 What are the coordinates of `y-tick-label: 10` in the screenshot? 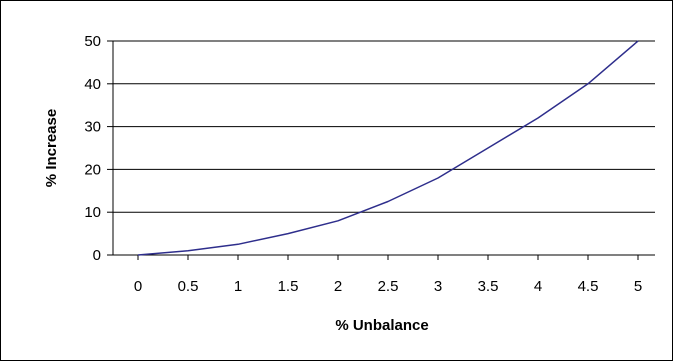 It's located at (92, 212).